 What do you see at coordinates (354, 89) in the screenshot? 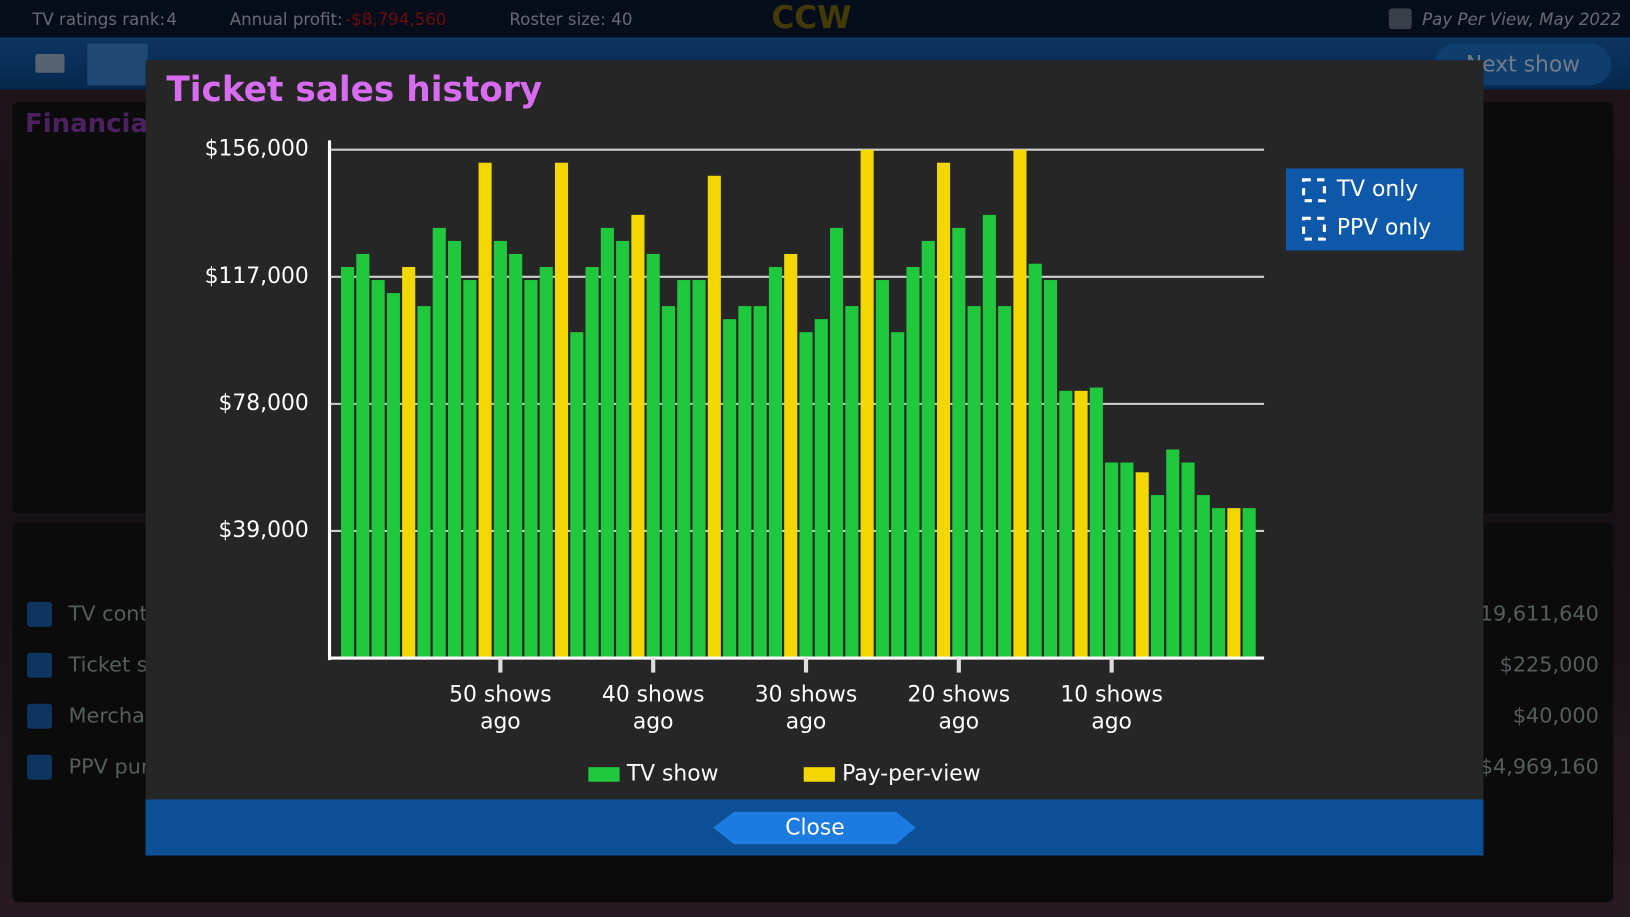
I see `chart-title: Ticket sales history` at bounding box center [354, 89].